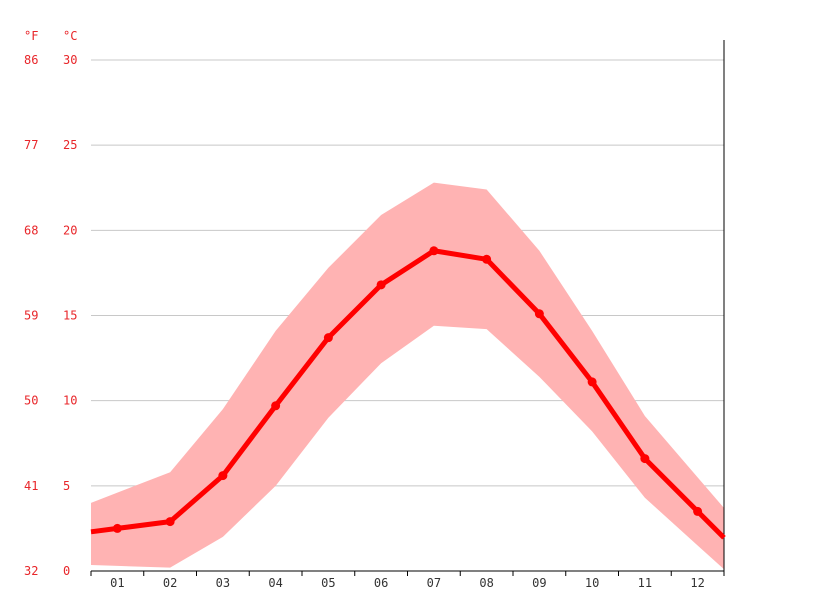 The image size is (815, 611). What do you see at coordinates (31, 571) in the screenshot?
I see `y-tick-fahrenheit-32: 32` at bounding box center [31, 571].